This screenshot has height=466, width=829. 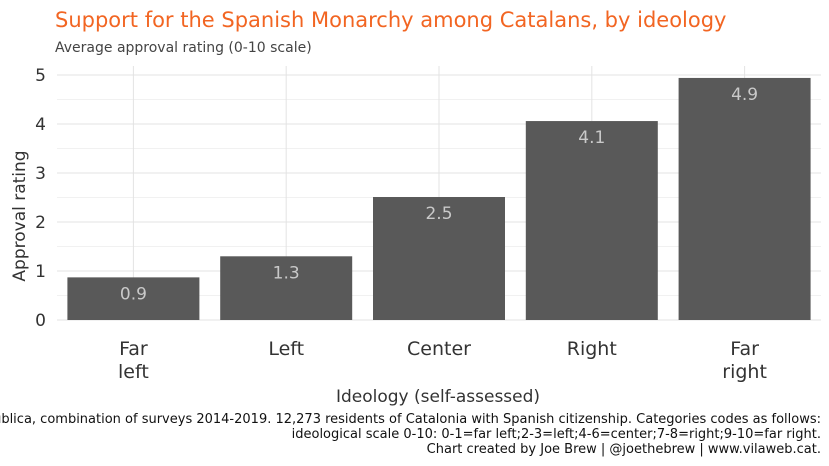 I want to click on bar-value-label: 2.5, so click(x=438, y=214).